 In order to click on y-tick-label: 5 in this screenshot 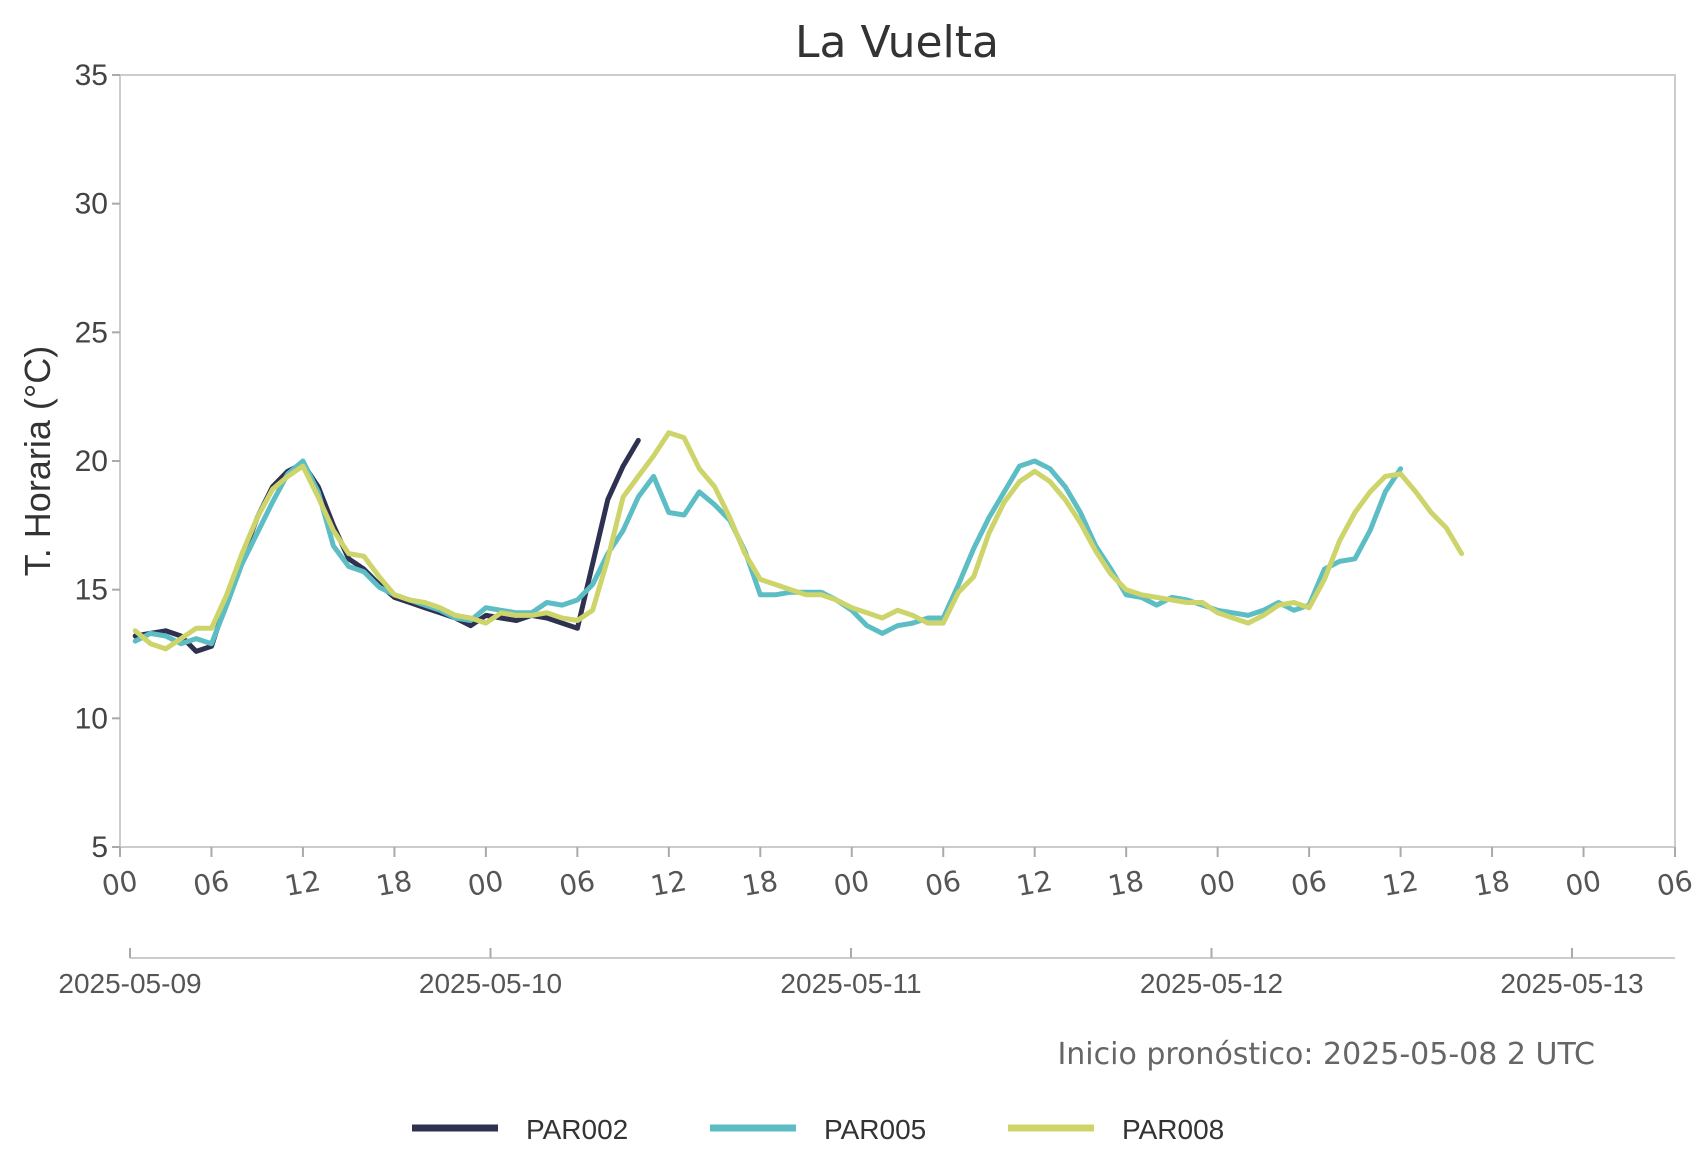, I will do `click(99, 847)`.